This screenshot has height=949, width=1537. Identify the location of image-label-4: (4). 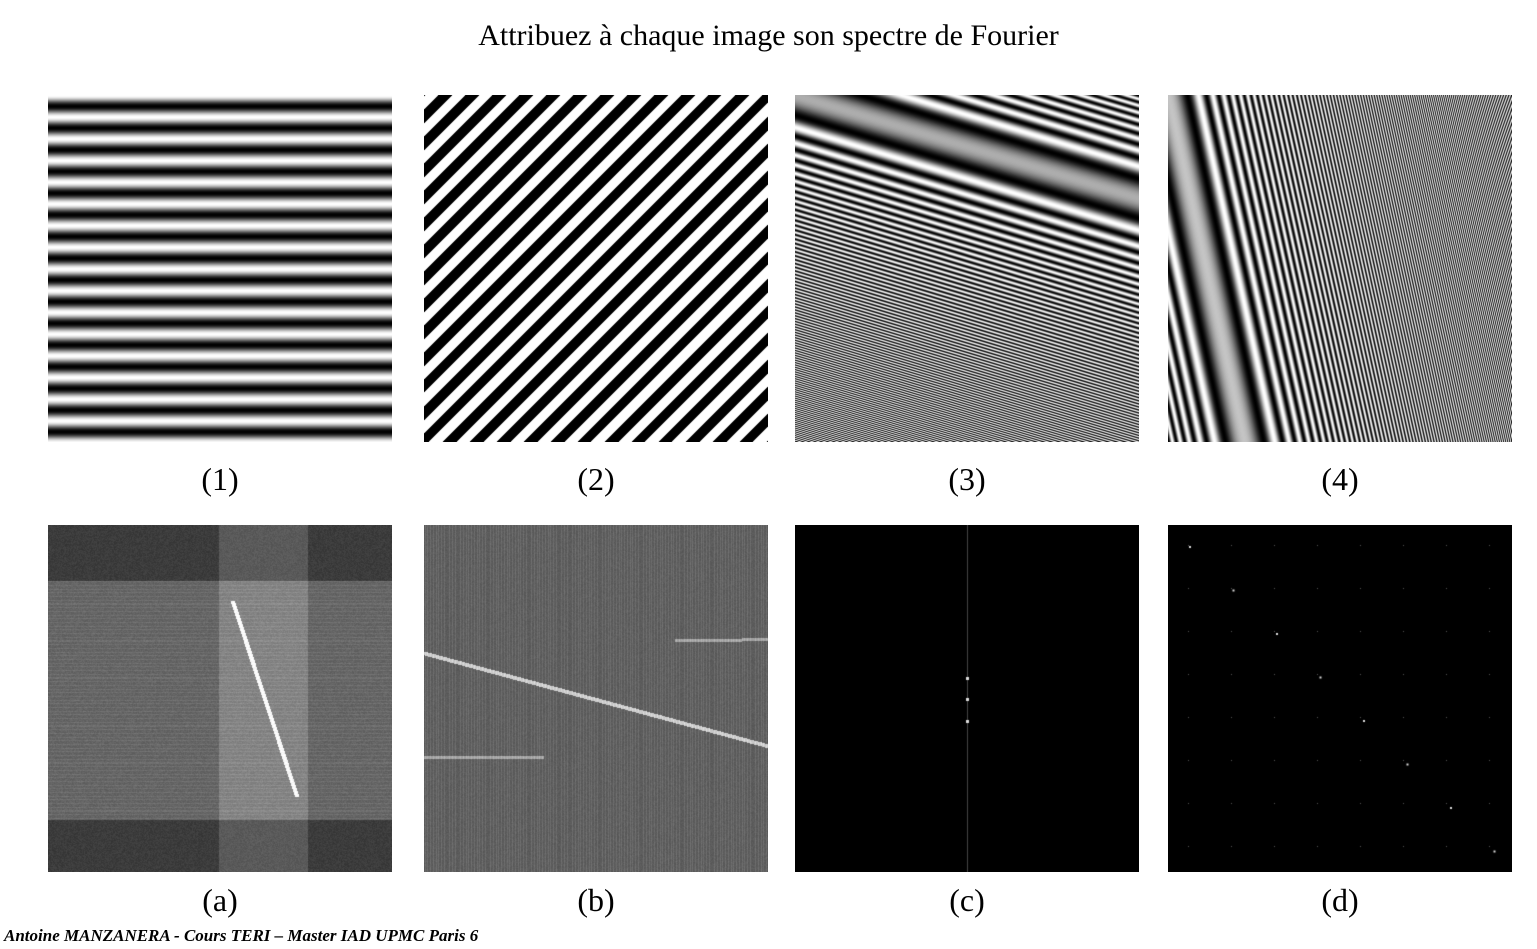
(1340, 479).